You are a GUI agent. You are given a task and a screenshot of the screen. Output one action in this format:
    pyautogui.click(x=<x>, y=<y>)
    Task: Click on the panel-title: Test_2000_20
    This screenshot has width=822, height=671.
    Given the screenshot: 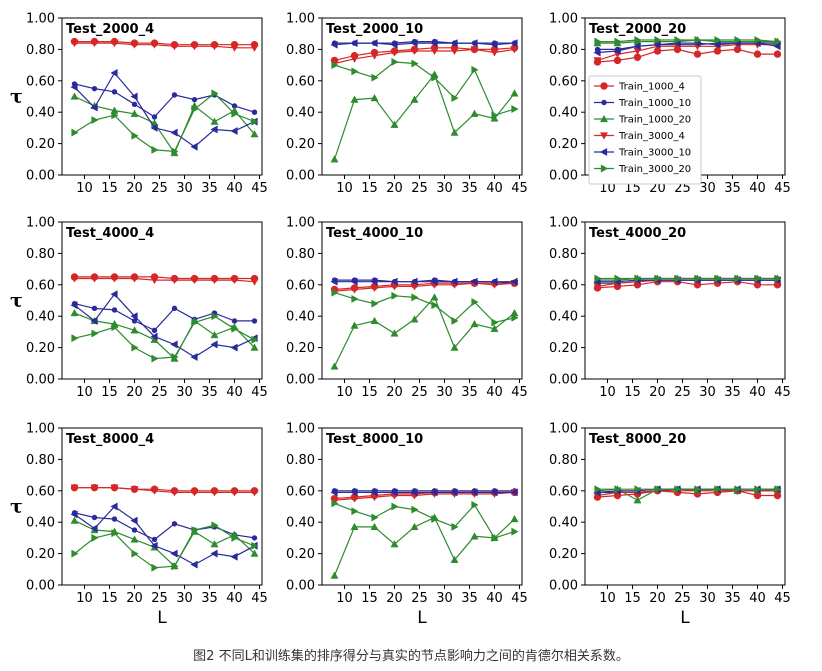 What is the action you would take?
    pyautogui.click(x=637, y=29)
    